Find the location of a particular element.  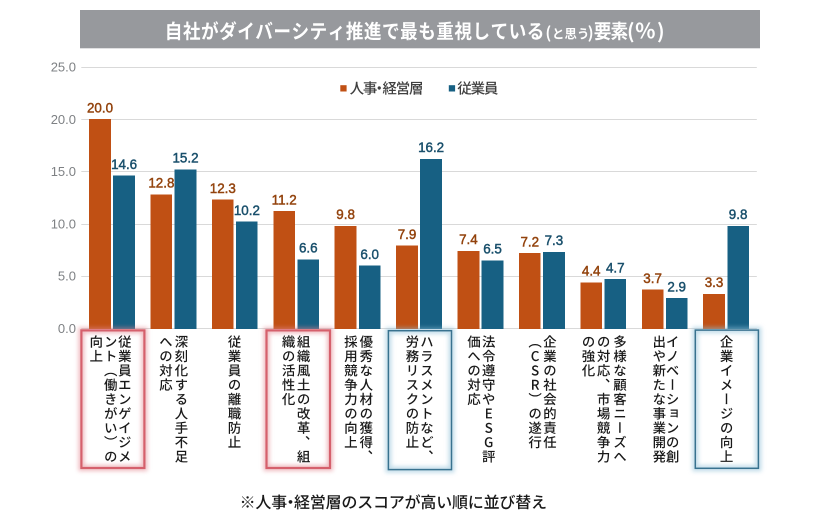

svg-text: 12.3 is located at coordinates (223, 188).